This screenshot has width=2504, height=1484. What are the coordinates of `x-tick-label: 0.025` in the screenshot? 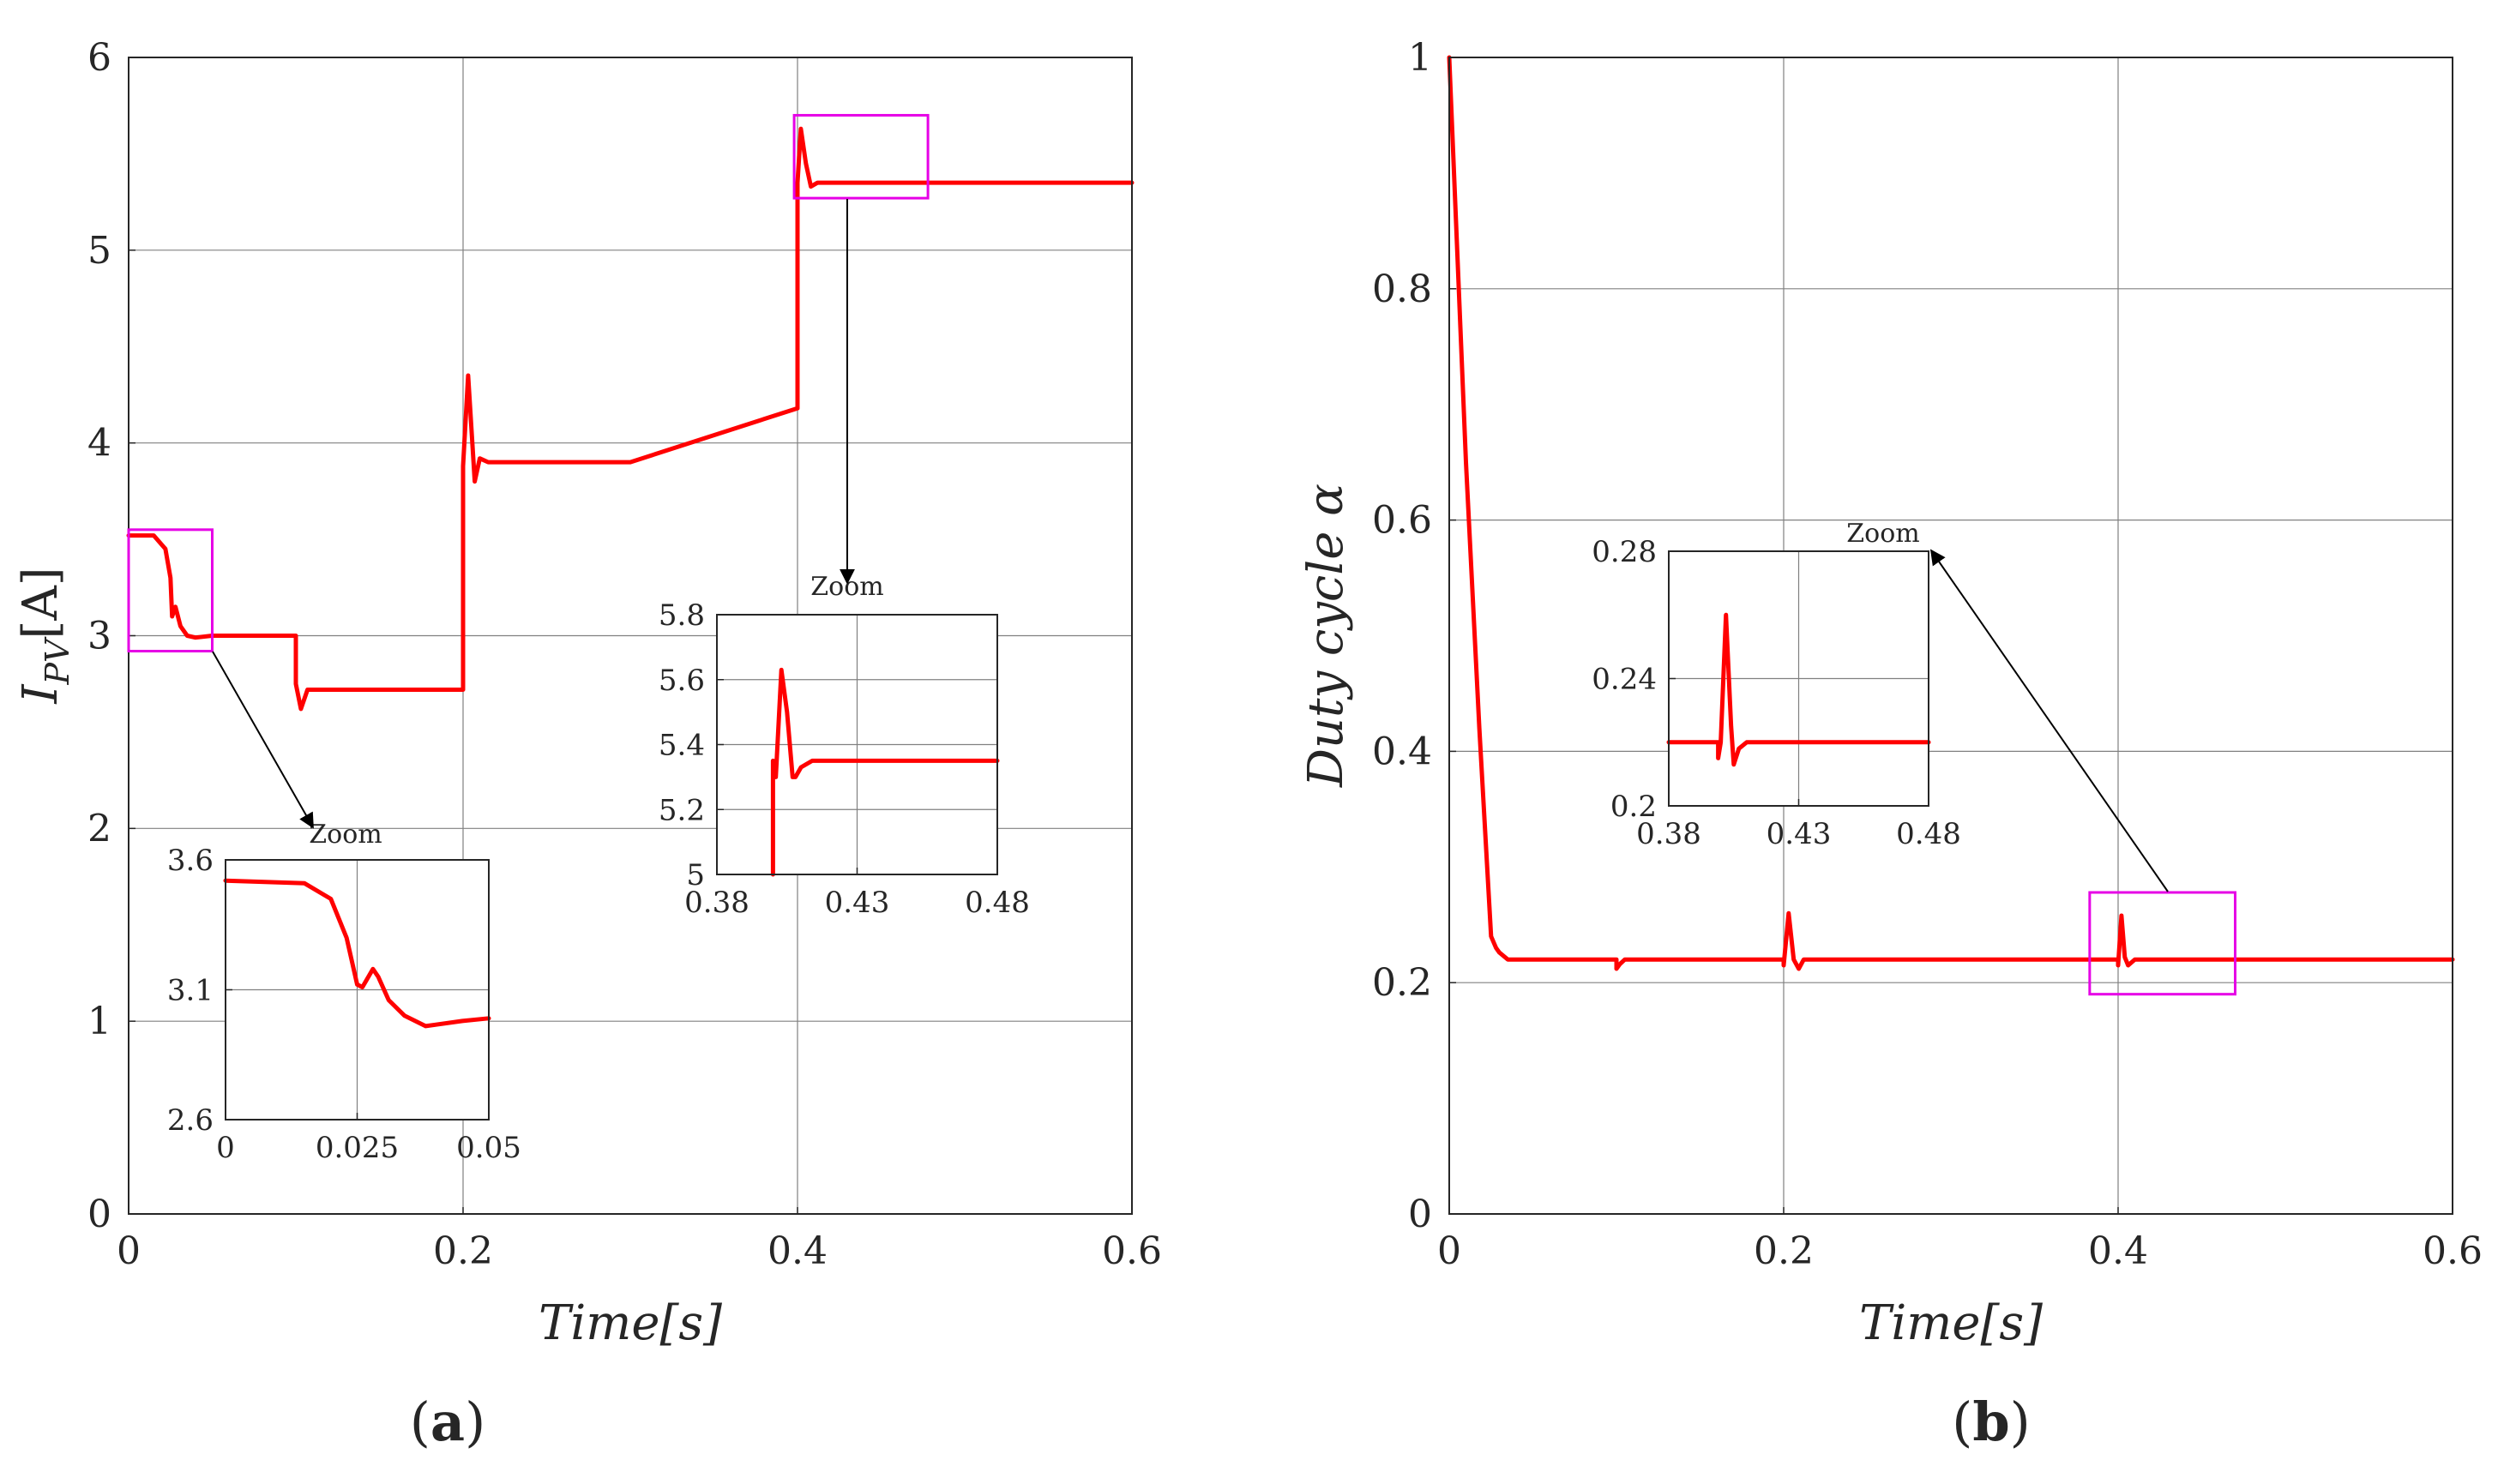 It's located at (357, 1148).